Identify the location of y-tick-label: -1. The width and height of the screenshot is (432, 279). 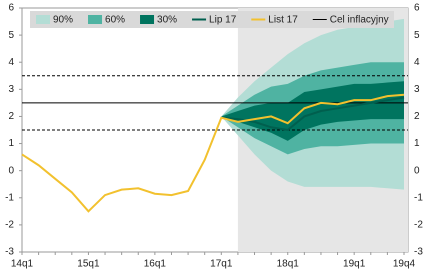
(9, 197).